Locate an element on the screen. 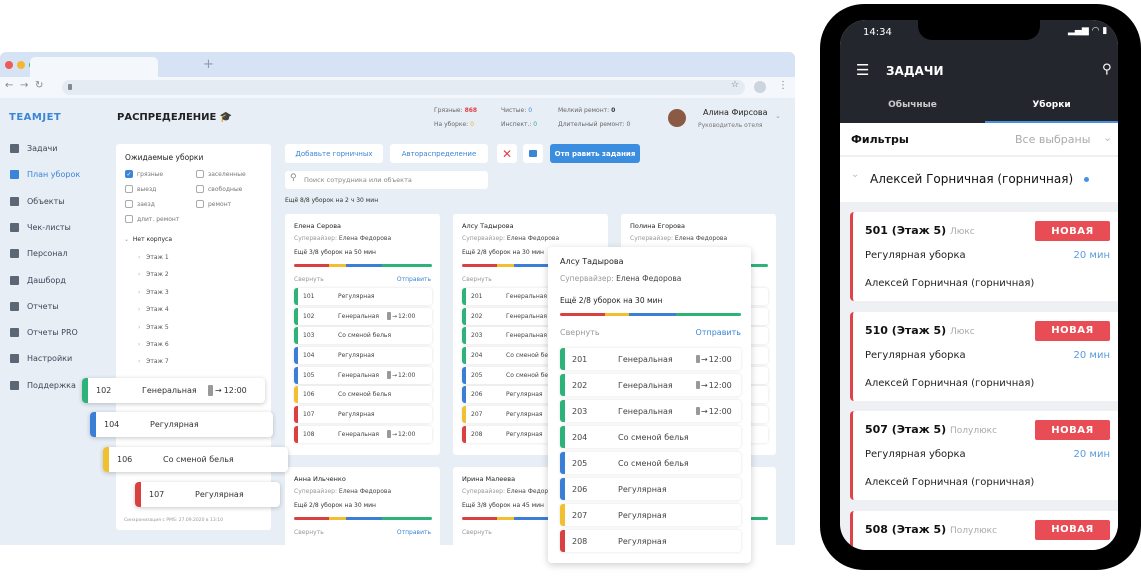 The image size is (1141, 576). hamburger-menu-icon: ☰ is located at coordinates (863, 70).